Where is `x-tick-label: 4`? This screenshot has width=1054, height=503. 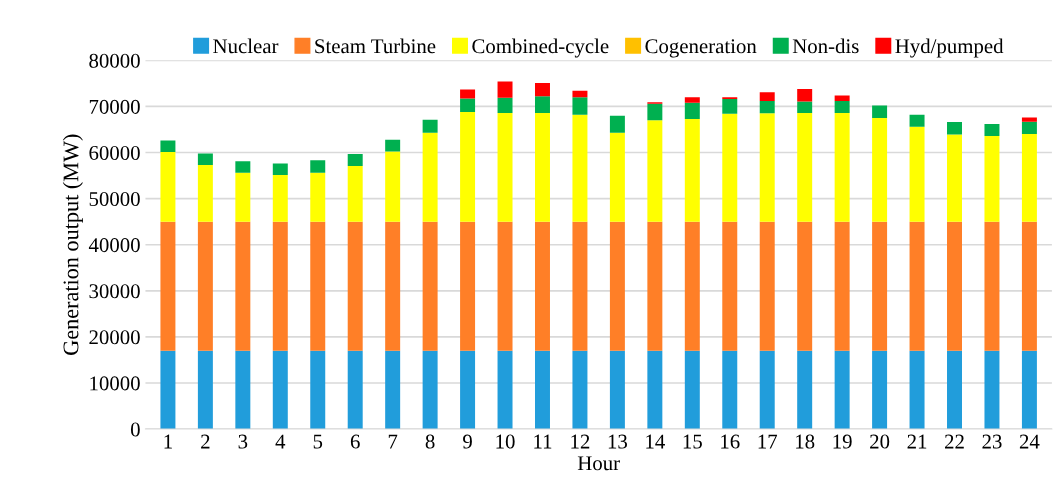 x-tick-label: 4 is located at coordinates (280, 441).